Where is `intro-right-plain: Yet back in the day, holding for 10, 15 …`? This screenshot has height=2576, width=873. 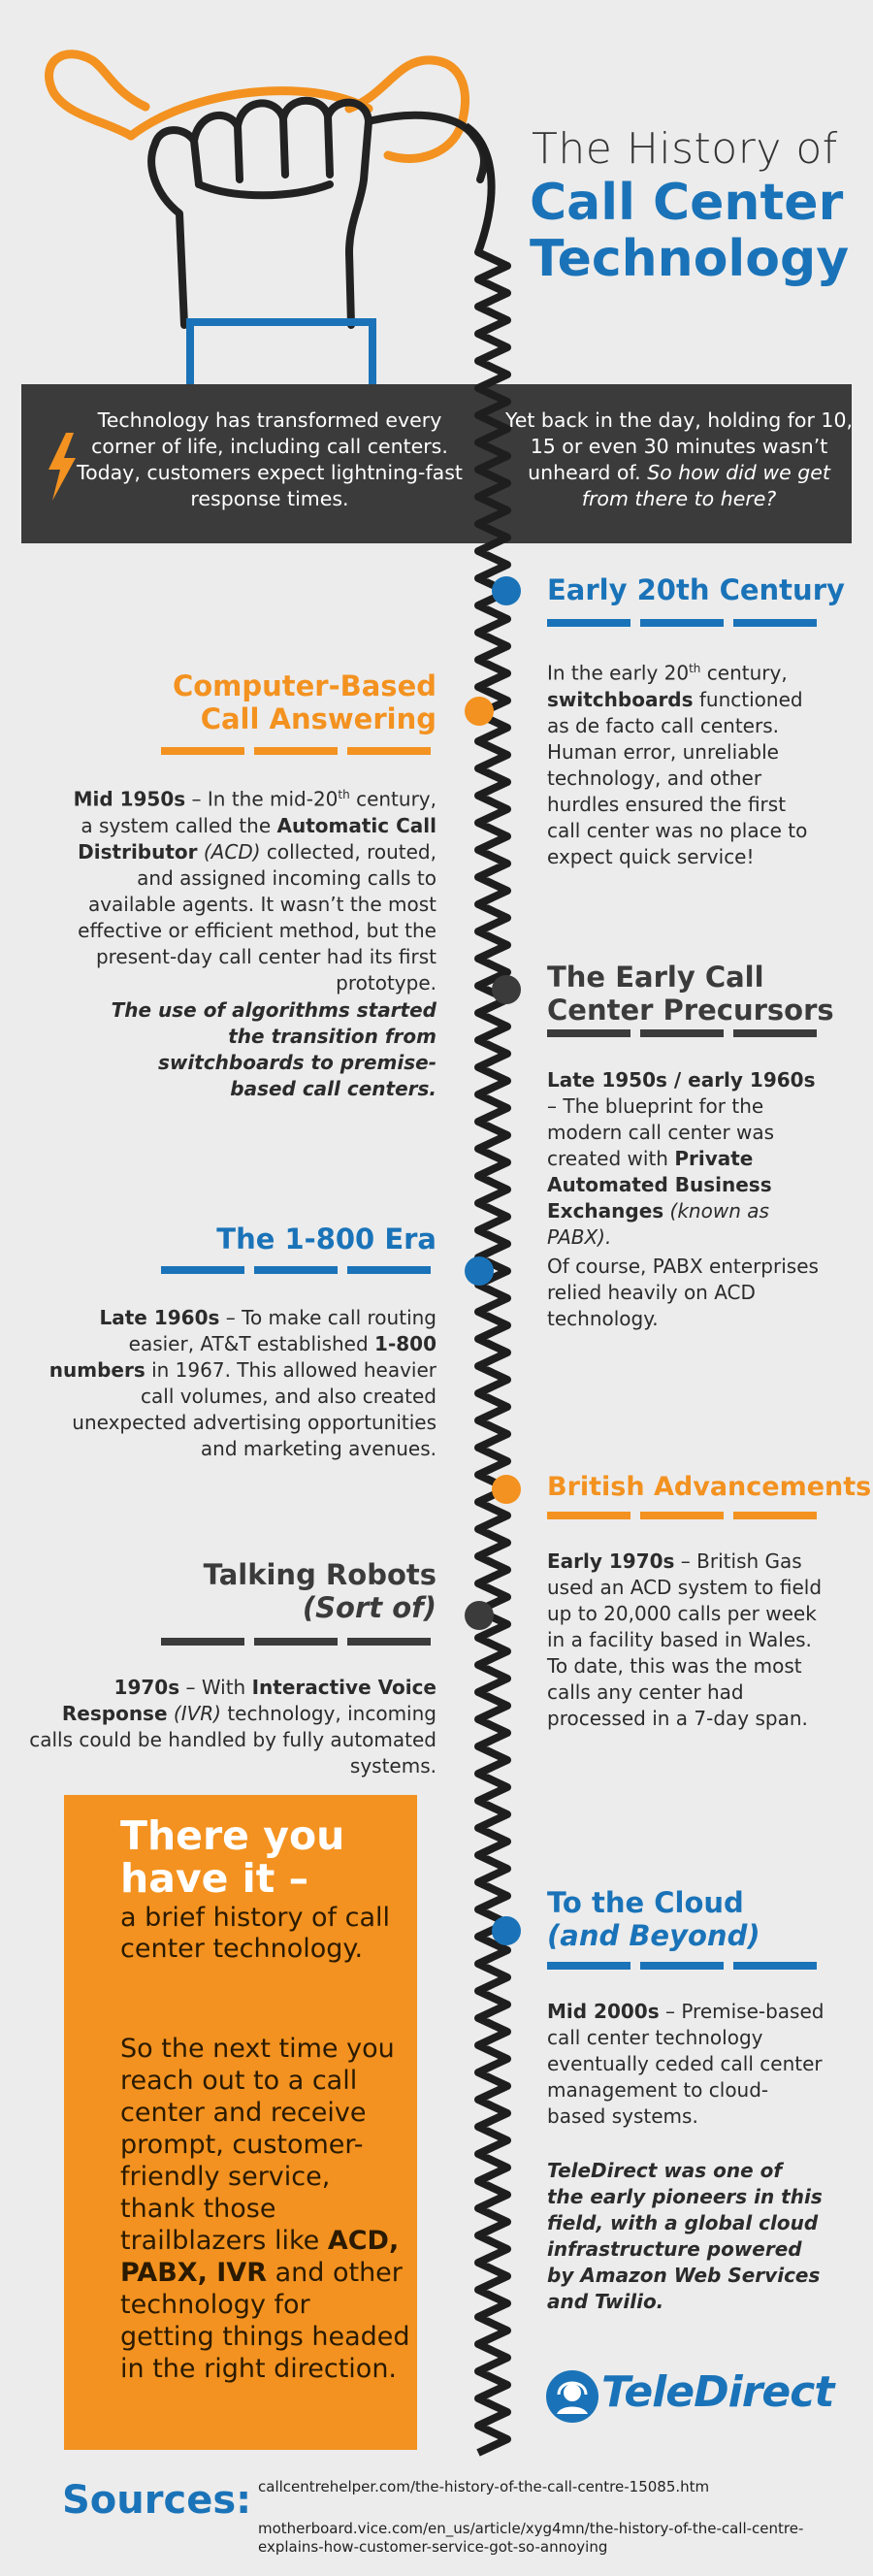 intro-right-plain: Yet back in the day, holding for 10, 15 … is located at coordinates (679, 446).